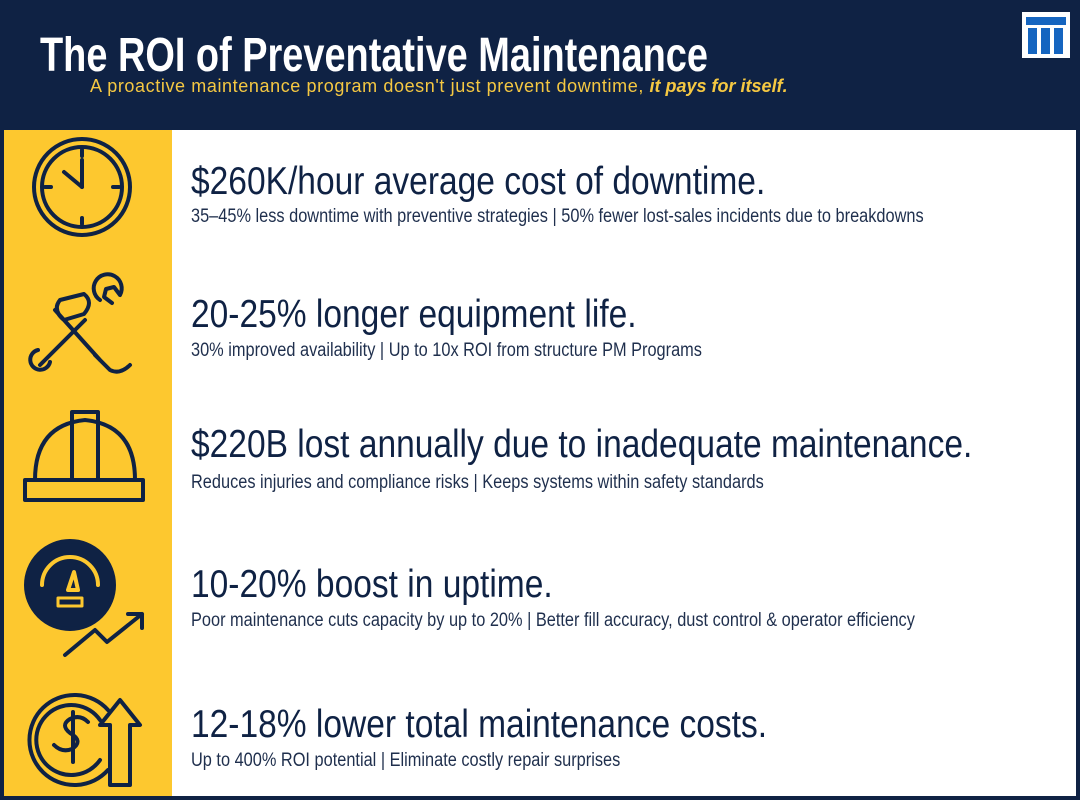  Describe the element at coordinates (718, 86) in the screenshot. I see `subtitle-emphasis: it pays for itself.` at that location.